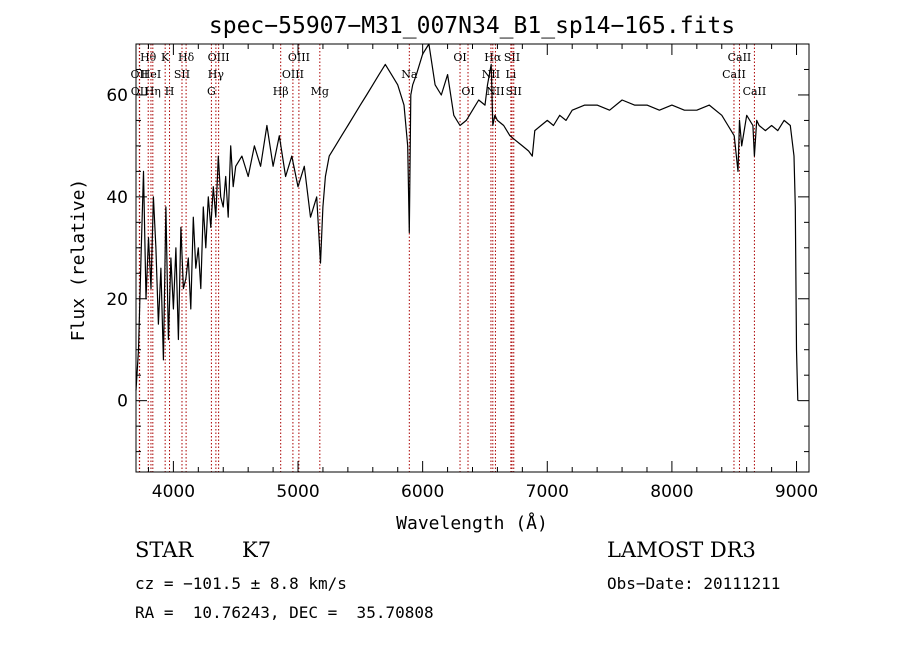  I want to click on line-label-23: NII, so click(495, 91).